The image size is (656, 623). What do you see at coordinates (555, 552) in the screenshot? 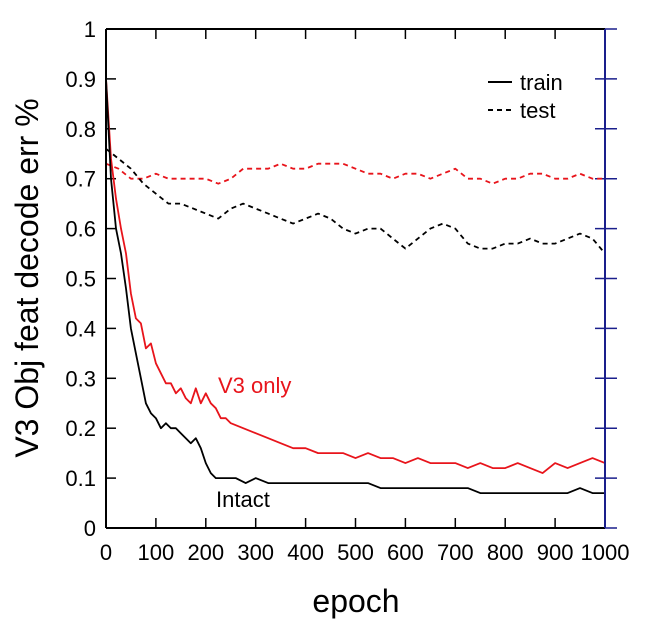
I see `x-tick-label: 900` at bounding box center [555, 552].